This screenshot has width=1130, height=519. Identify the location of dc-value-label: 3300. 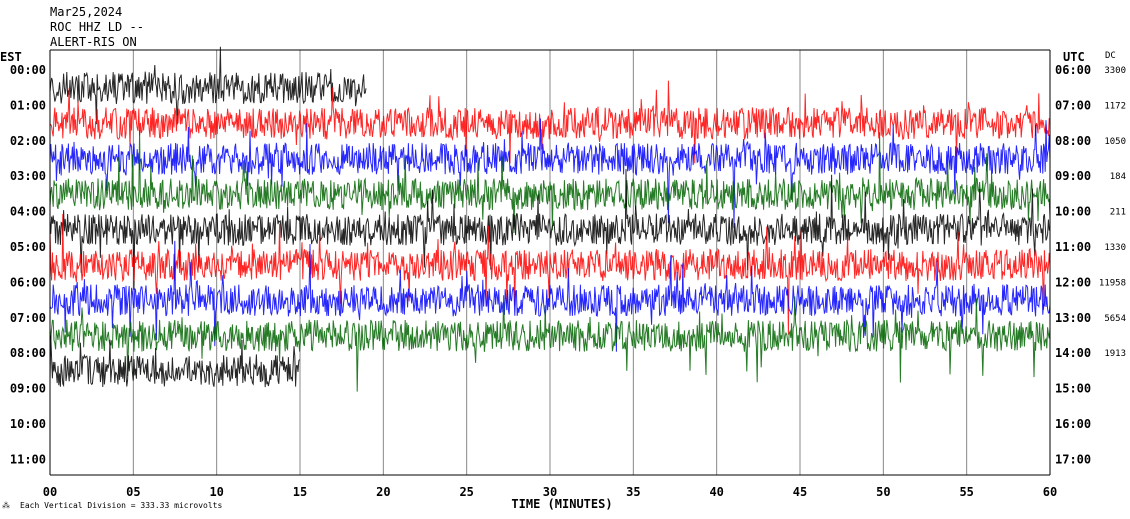
(1115, 71).